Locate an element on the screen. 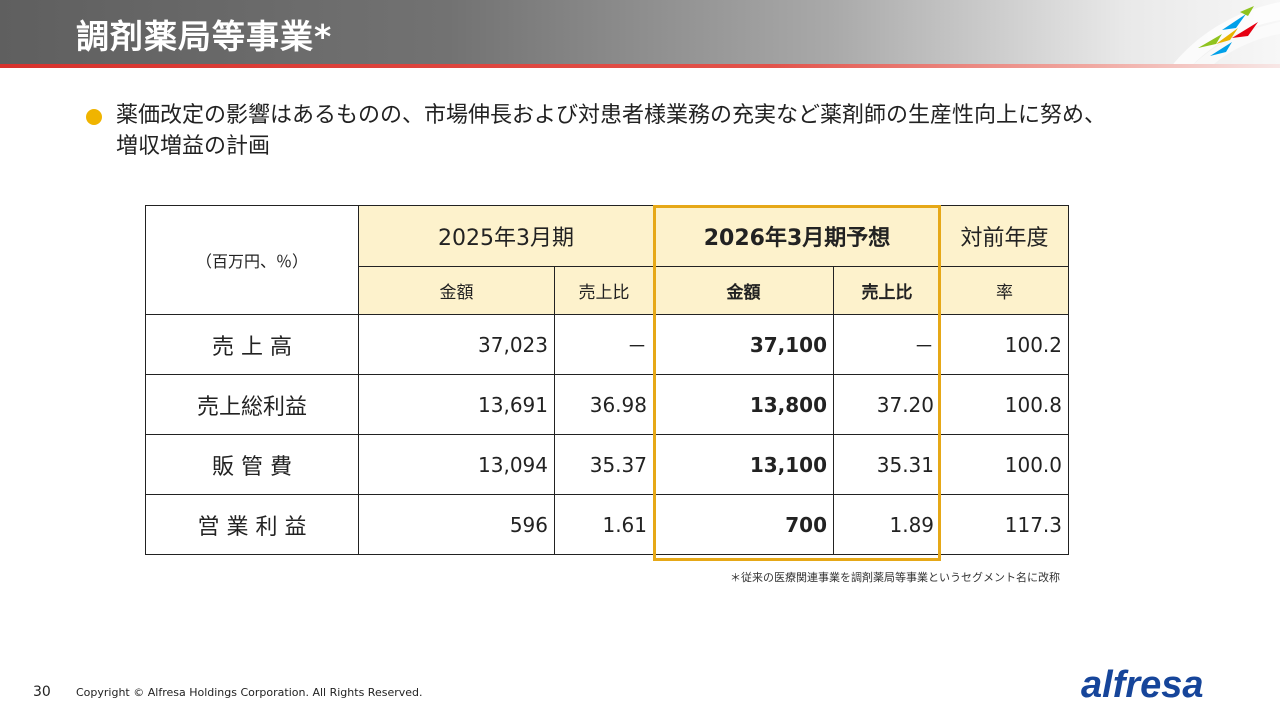  units-label: （百万円、％） is located at coordinates (252, 260).